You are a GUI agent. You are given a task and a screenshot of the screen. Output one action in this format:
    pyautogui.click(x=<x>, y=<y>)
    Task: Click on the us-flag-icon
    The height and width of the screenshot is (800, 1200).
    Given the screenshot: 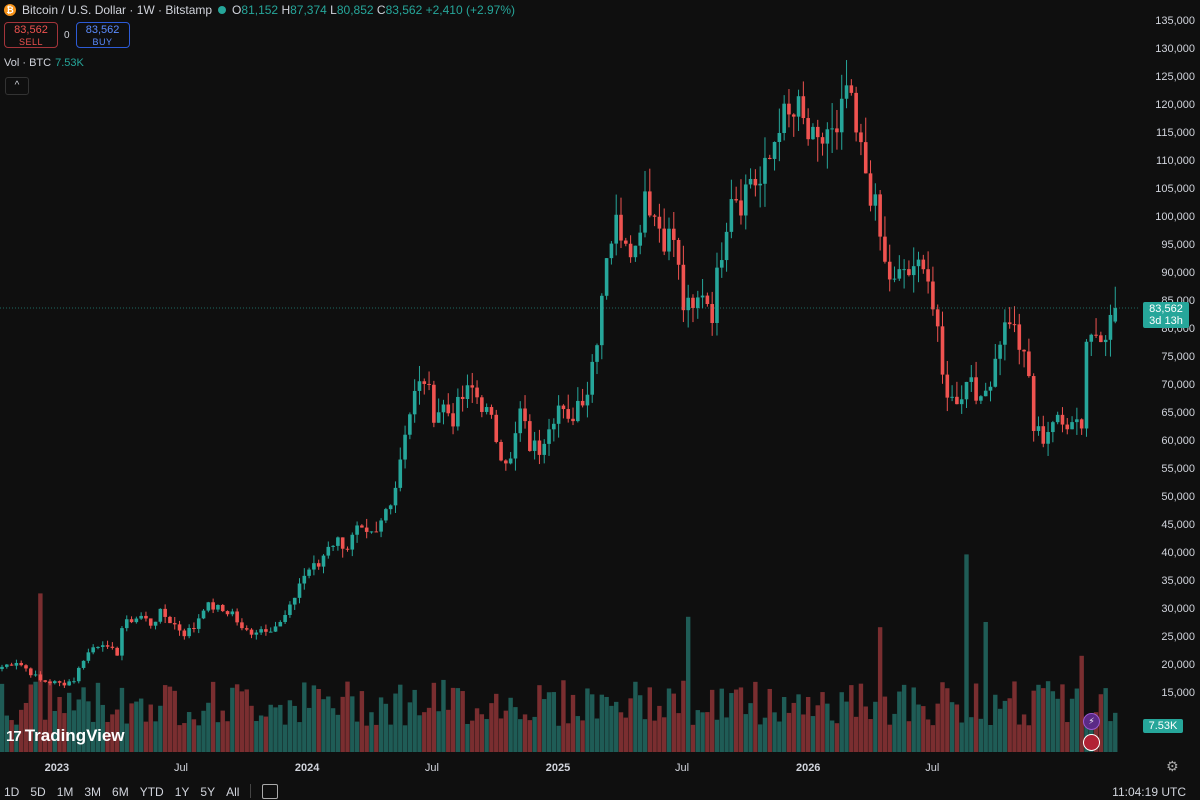 What is the action you would take?
    pyautogui.click(x=1091, y=742)
    